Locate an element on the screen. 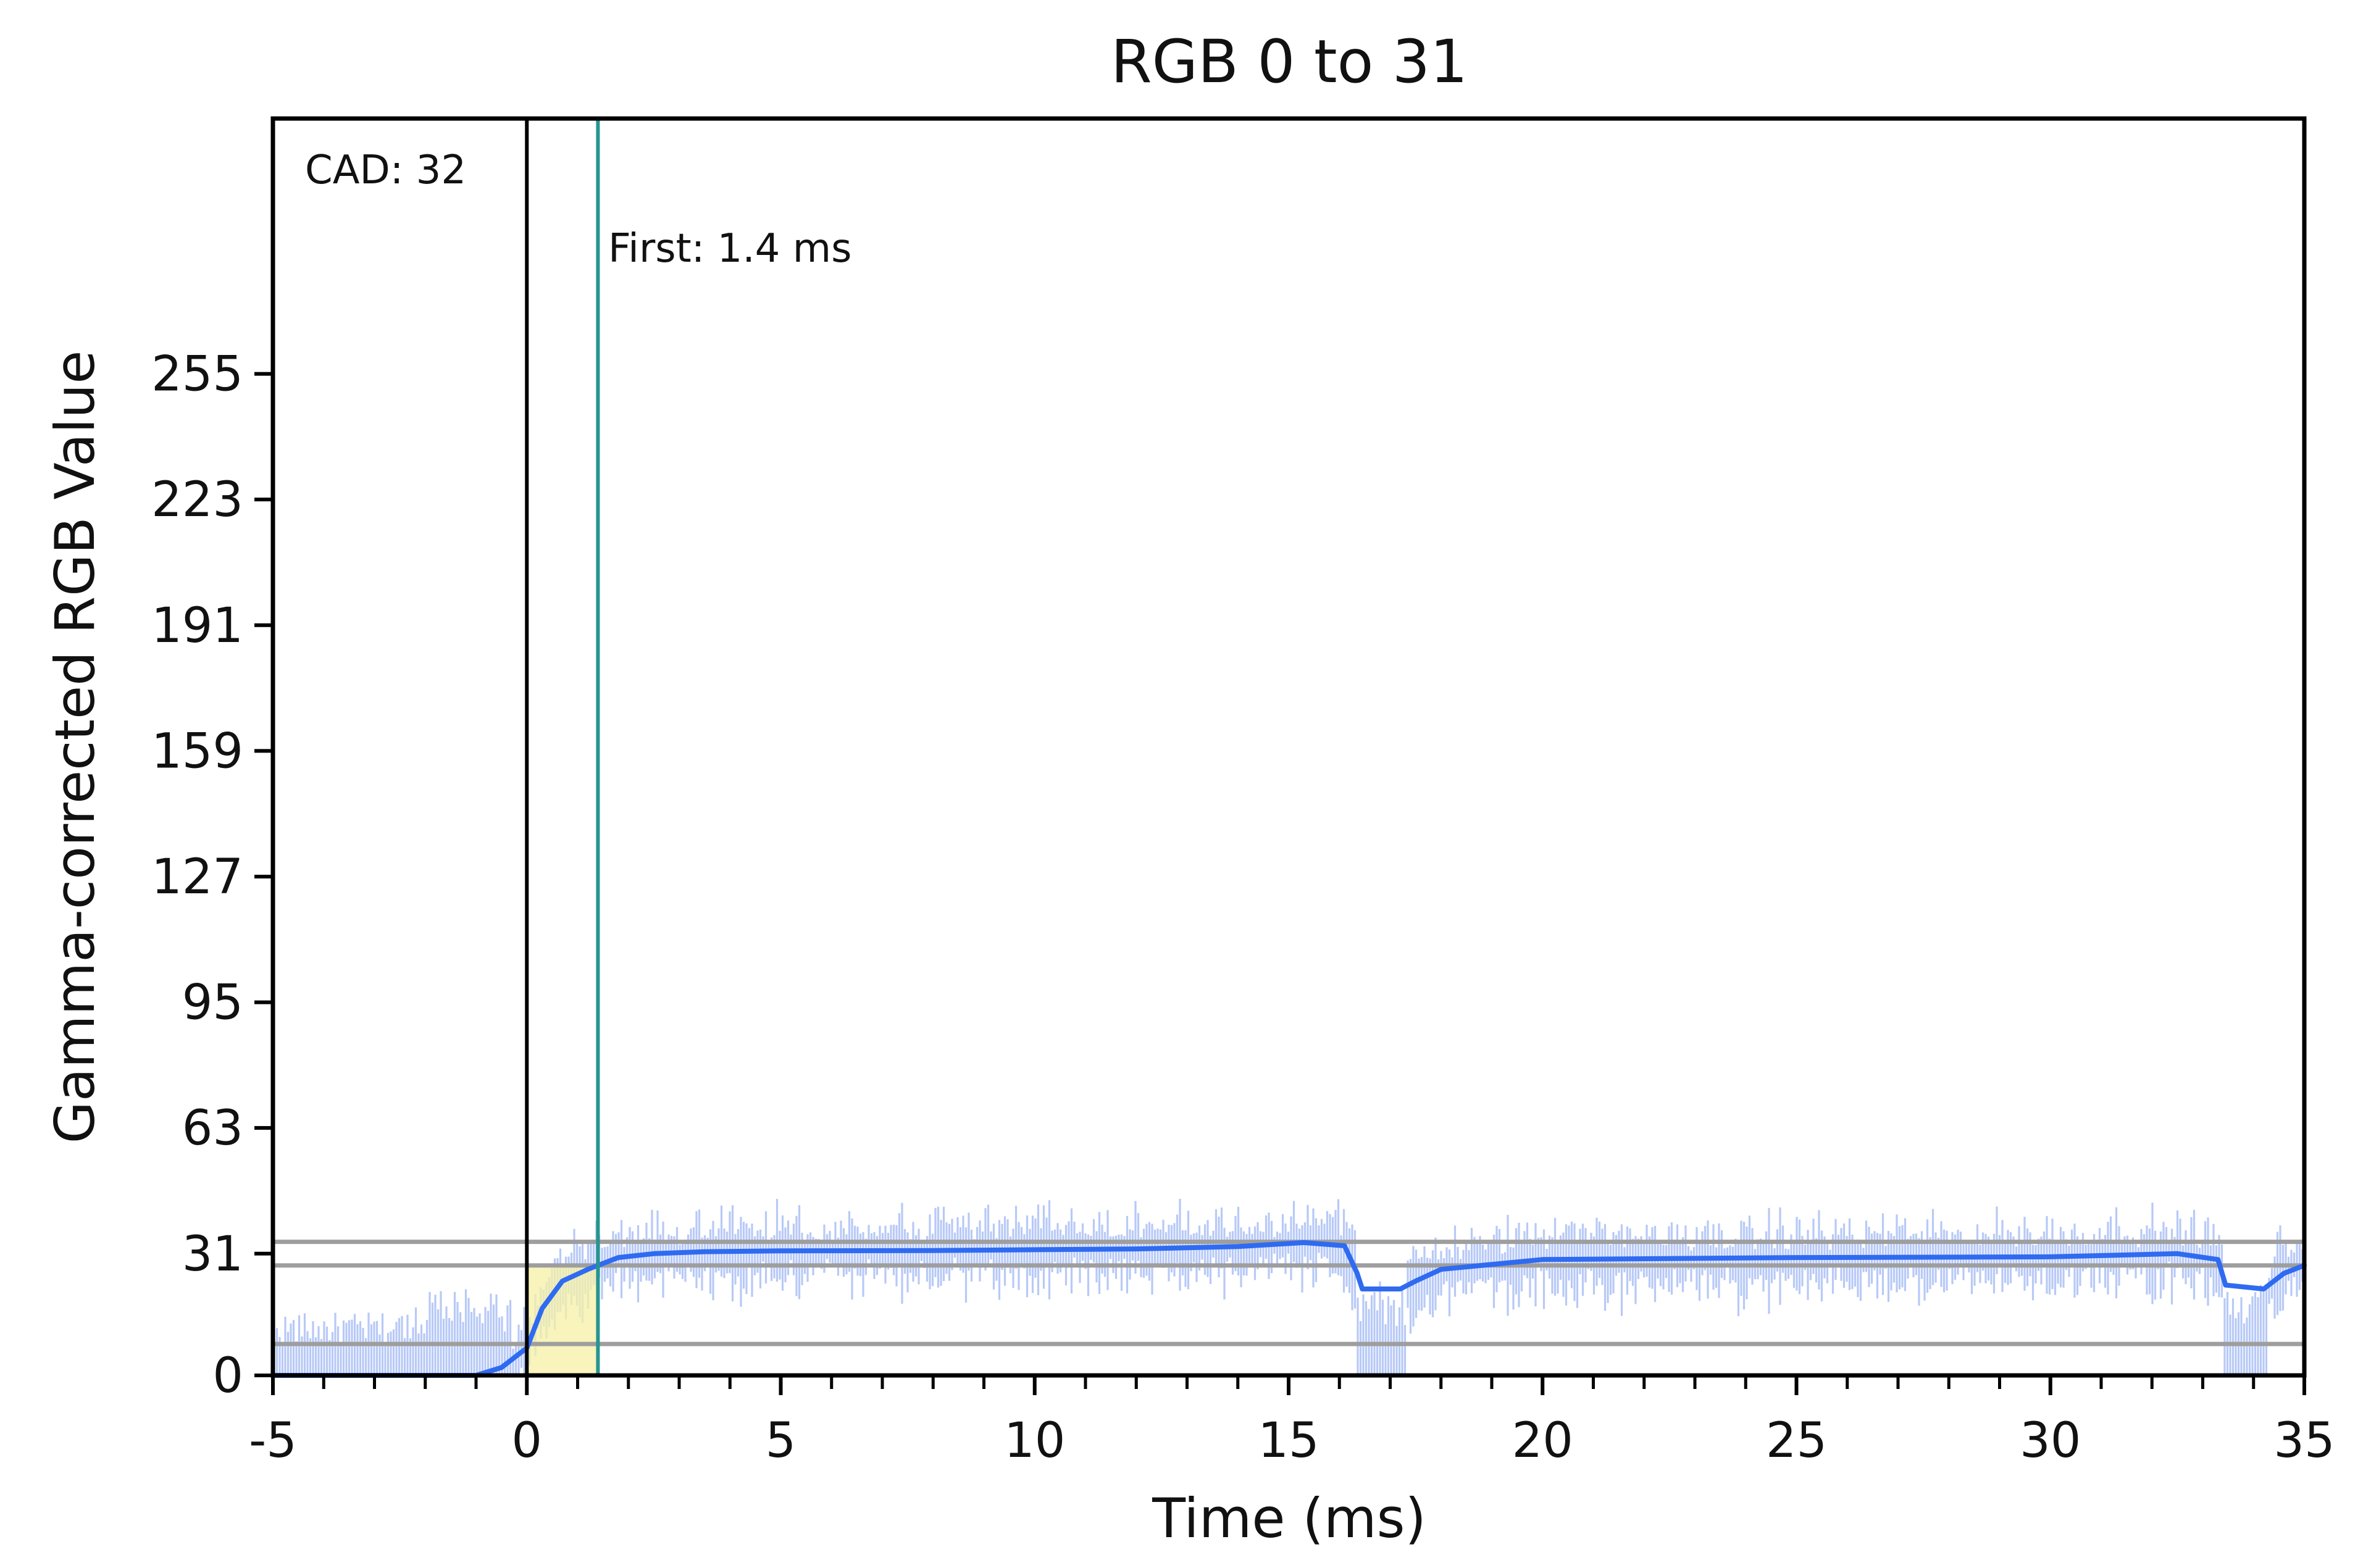 The image size is (2371, 1568). y-tick-label: 95 is located at coordinates (212, 1003).